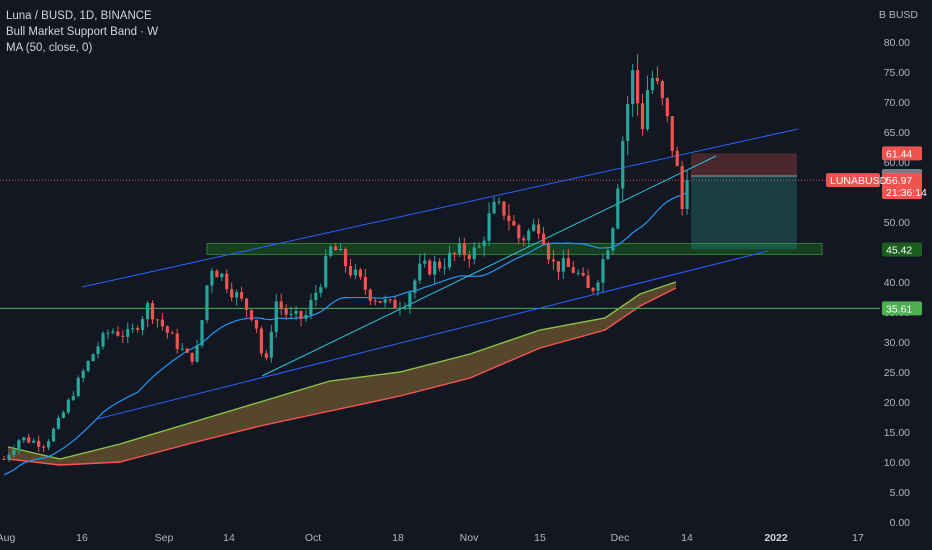 This screenshot has height=550, width=932. What do you see at coordinates (899, 250) in the screenshot?
I see `price-tag-label: 45.42` at bounding box center [899, 250].